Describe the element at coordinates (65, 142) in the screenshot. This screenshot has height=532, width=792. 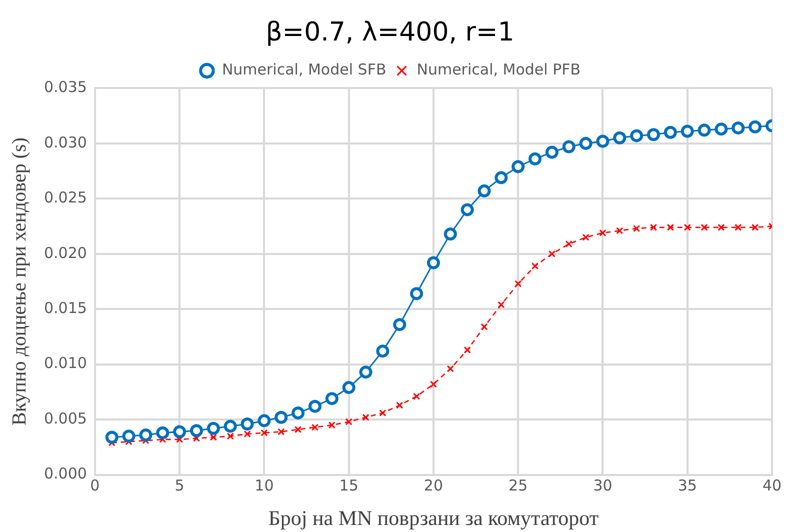
I see `y-tick-label: 0.030` at that location.